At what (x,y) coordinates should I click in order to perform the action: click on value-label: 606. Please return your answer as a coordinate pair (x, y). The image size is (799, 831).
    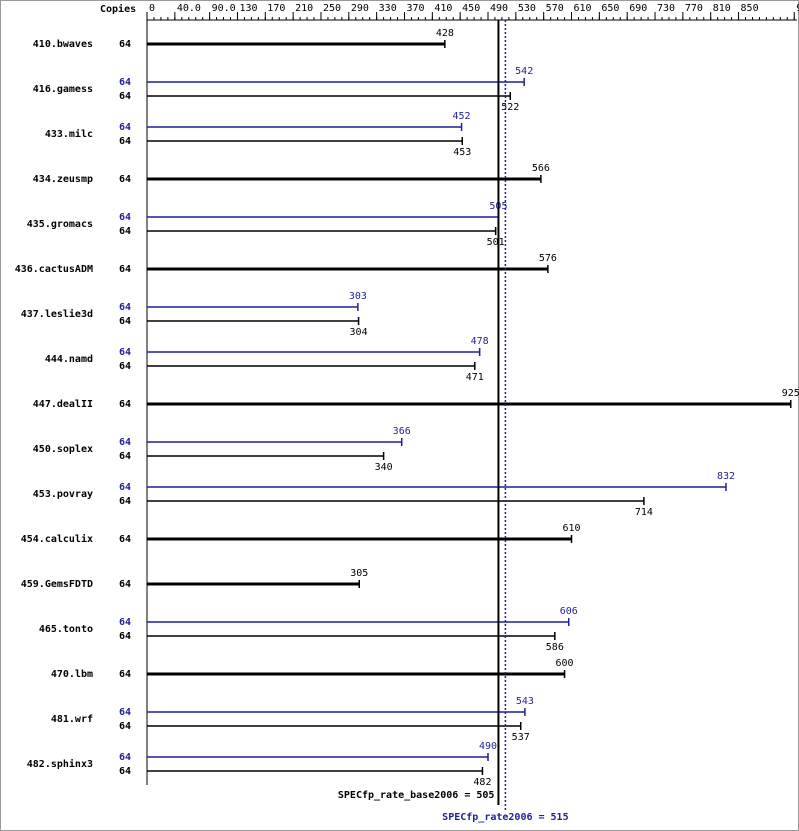
    Looking at the image, I should click on (569, 611).